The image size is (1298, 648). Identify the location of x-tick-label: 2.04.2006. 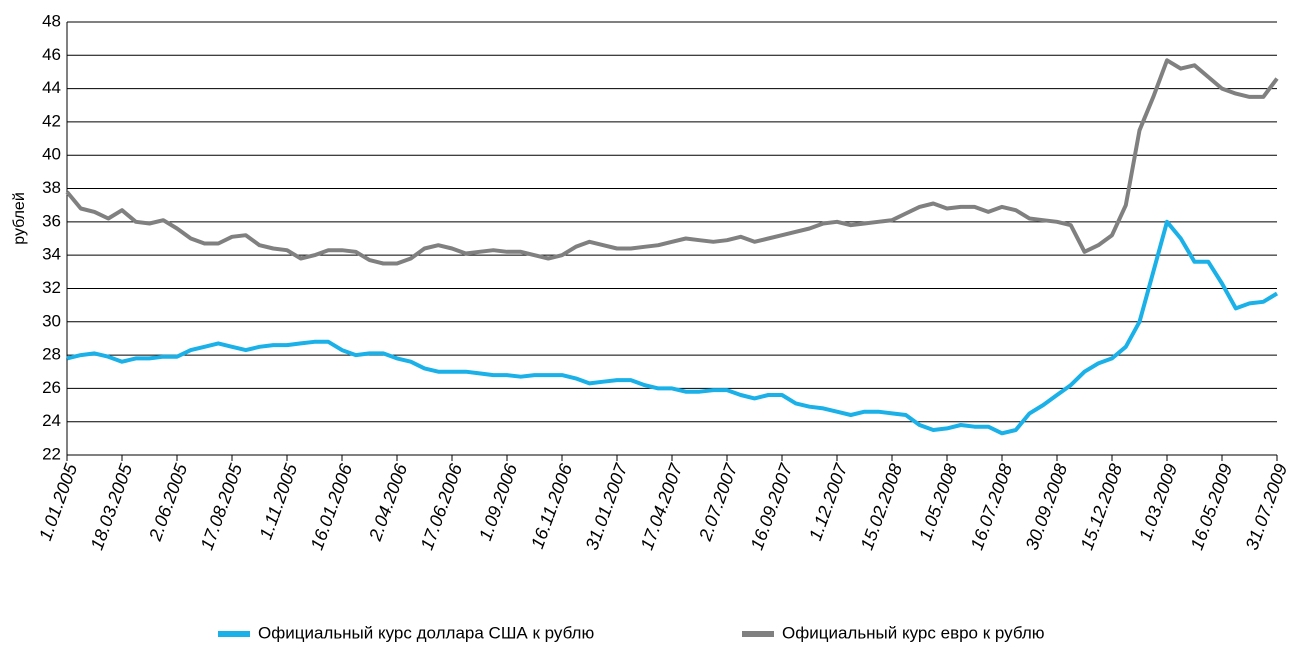
(388, 502).